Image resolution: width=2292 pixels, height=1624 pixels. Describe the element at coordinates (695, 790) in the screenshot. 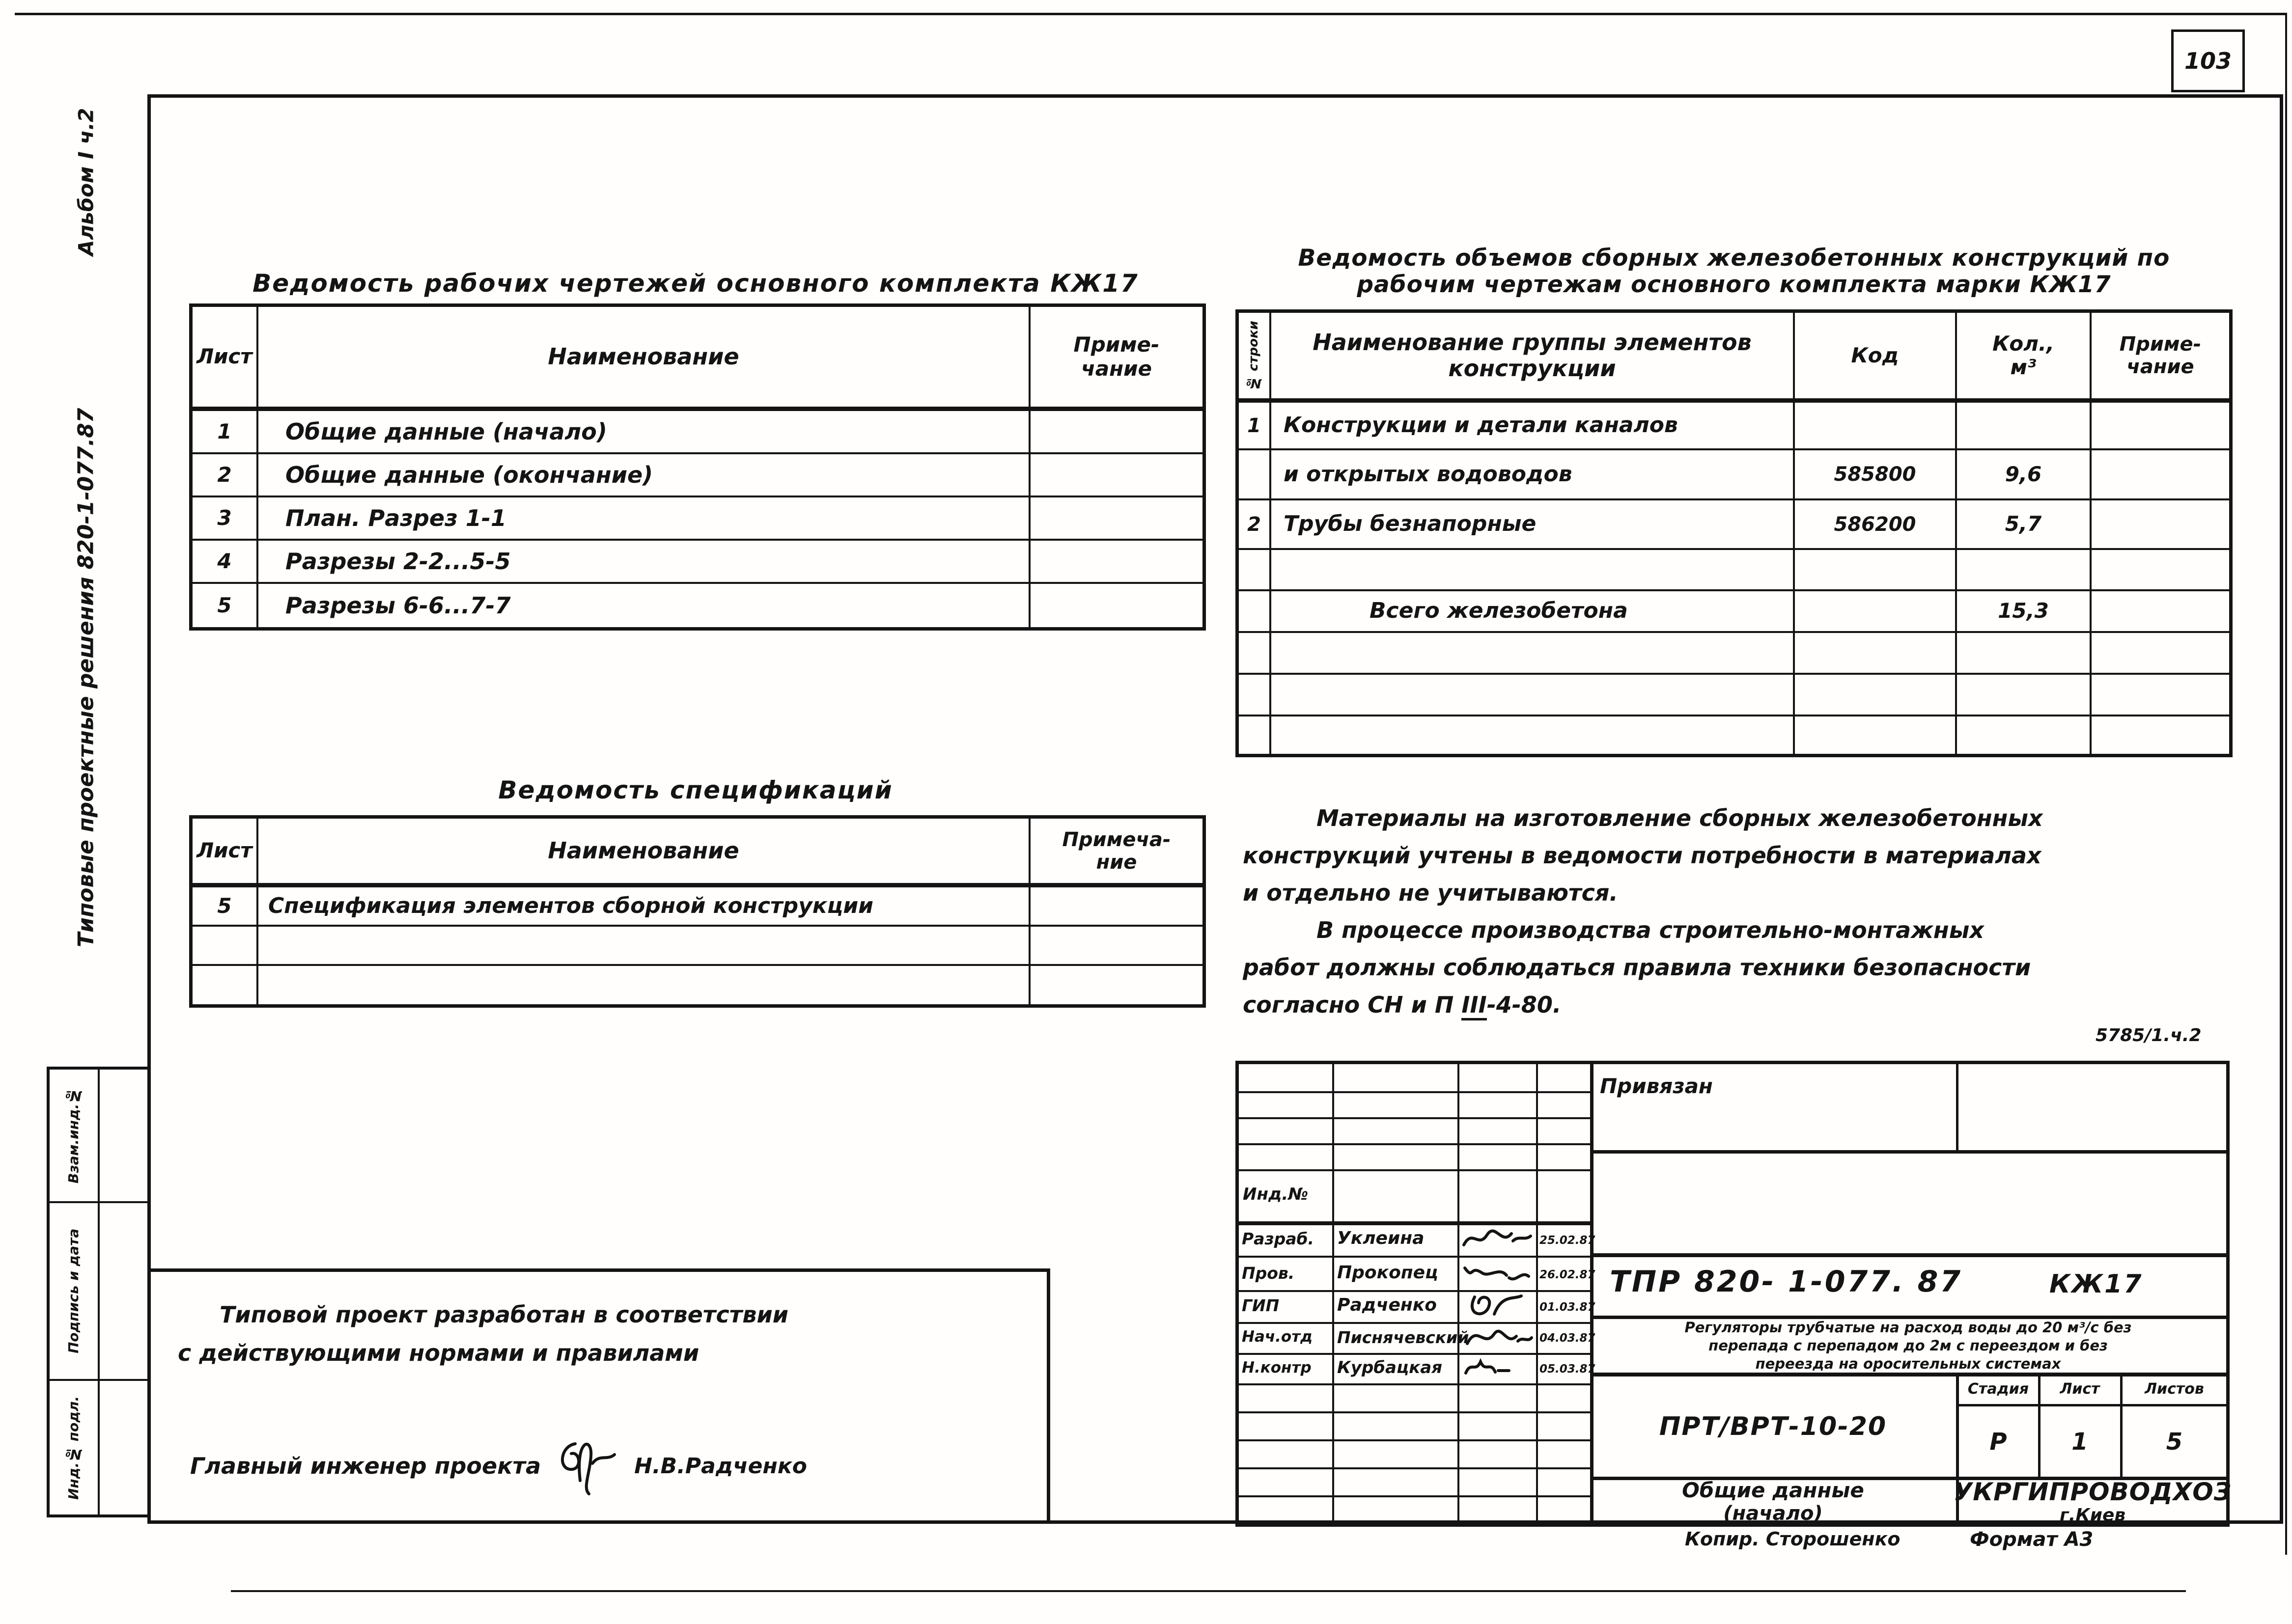

I see `spec-register-title: Ведомость спецификаций` at that location.